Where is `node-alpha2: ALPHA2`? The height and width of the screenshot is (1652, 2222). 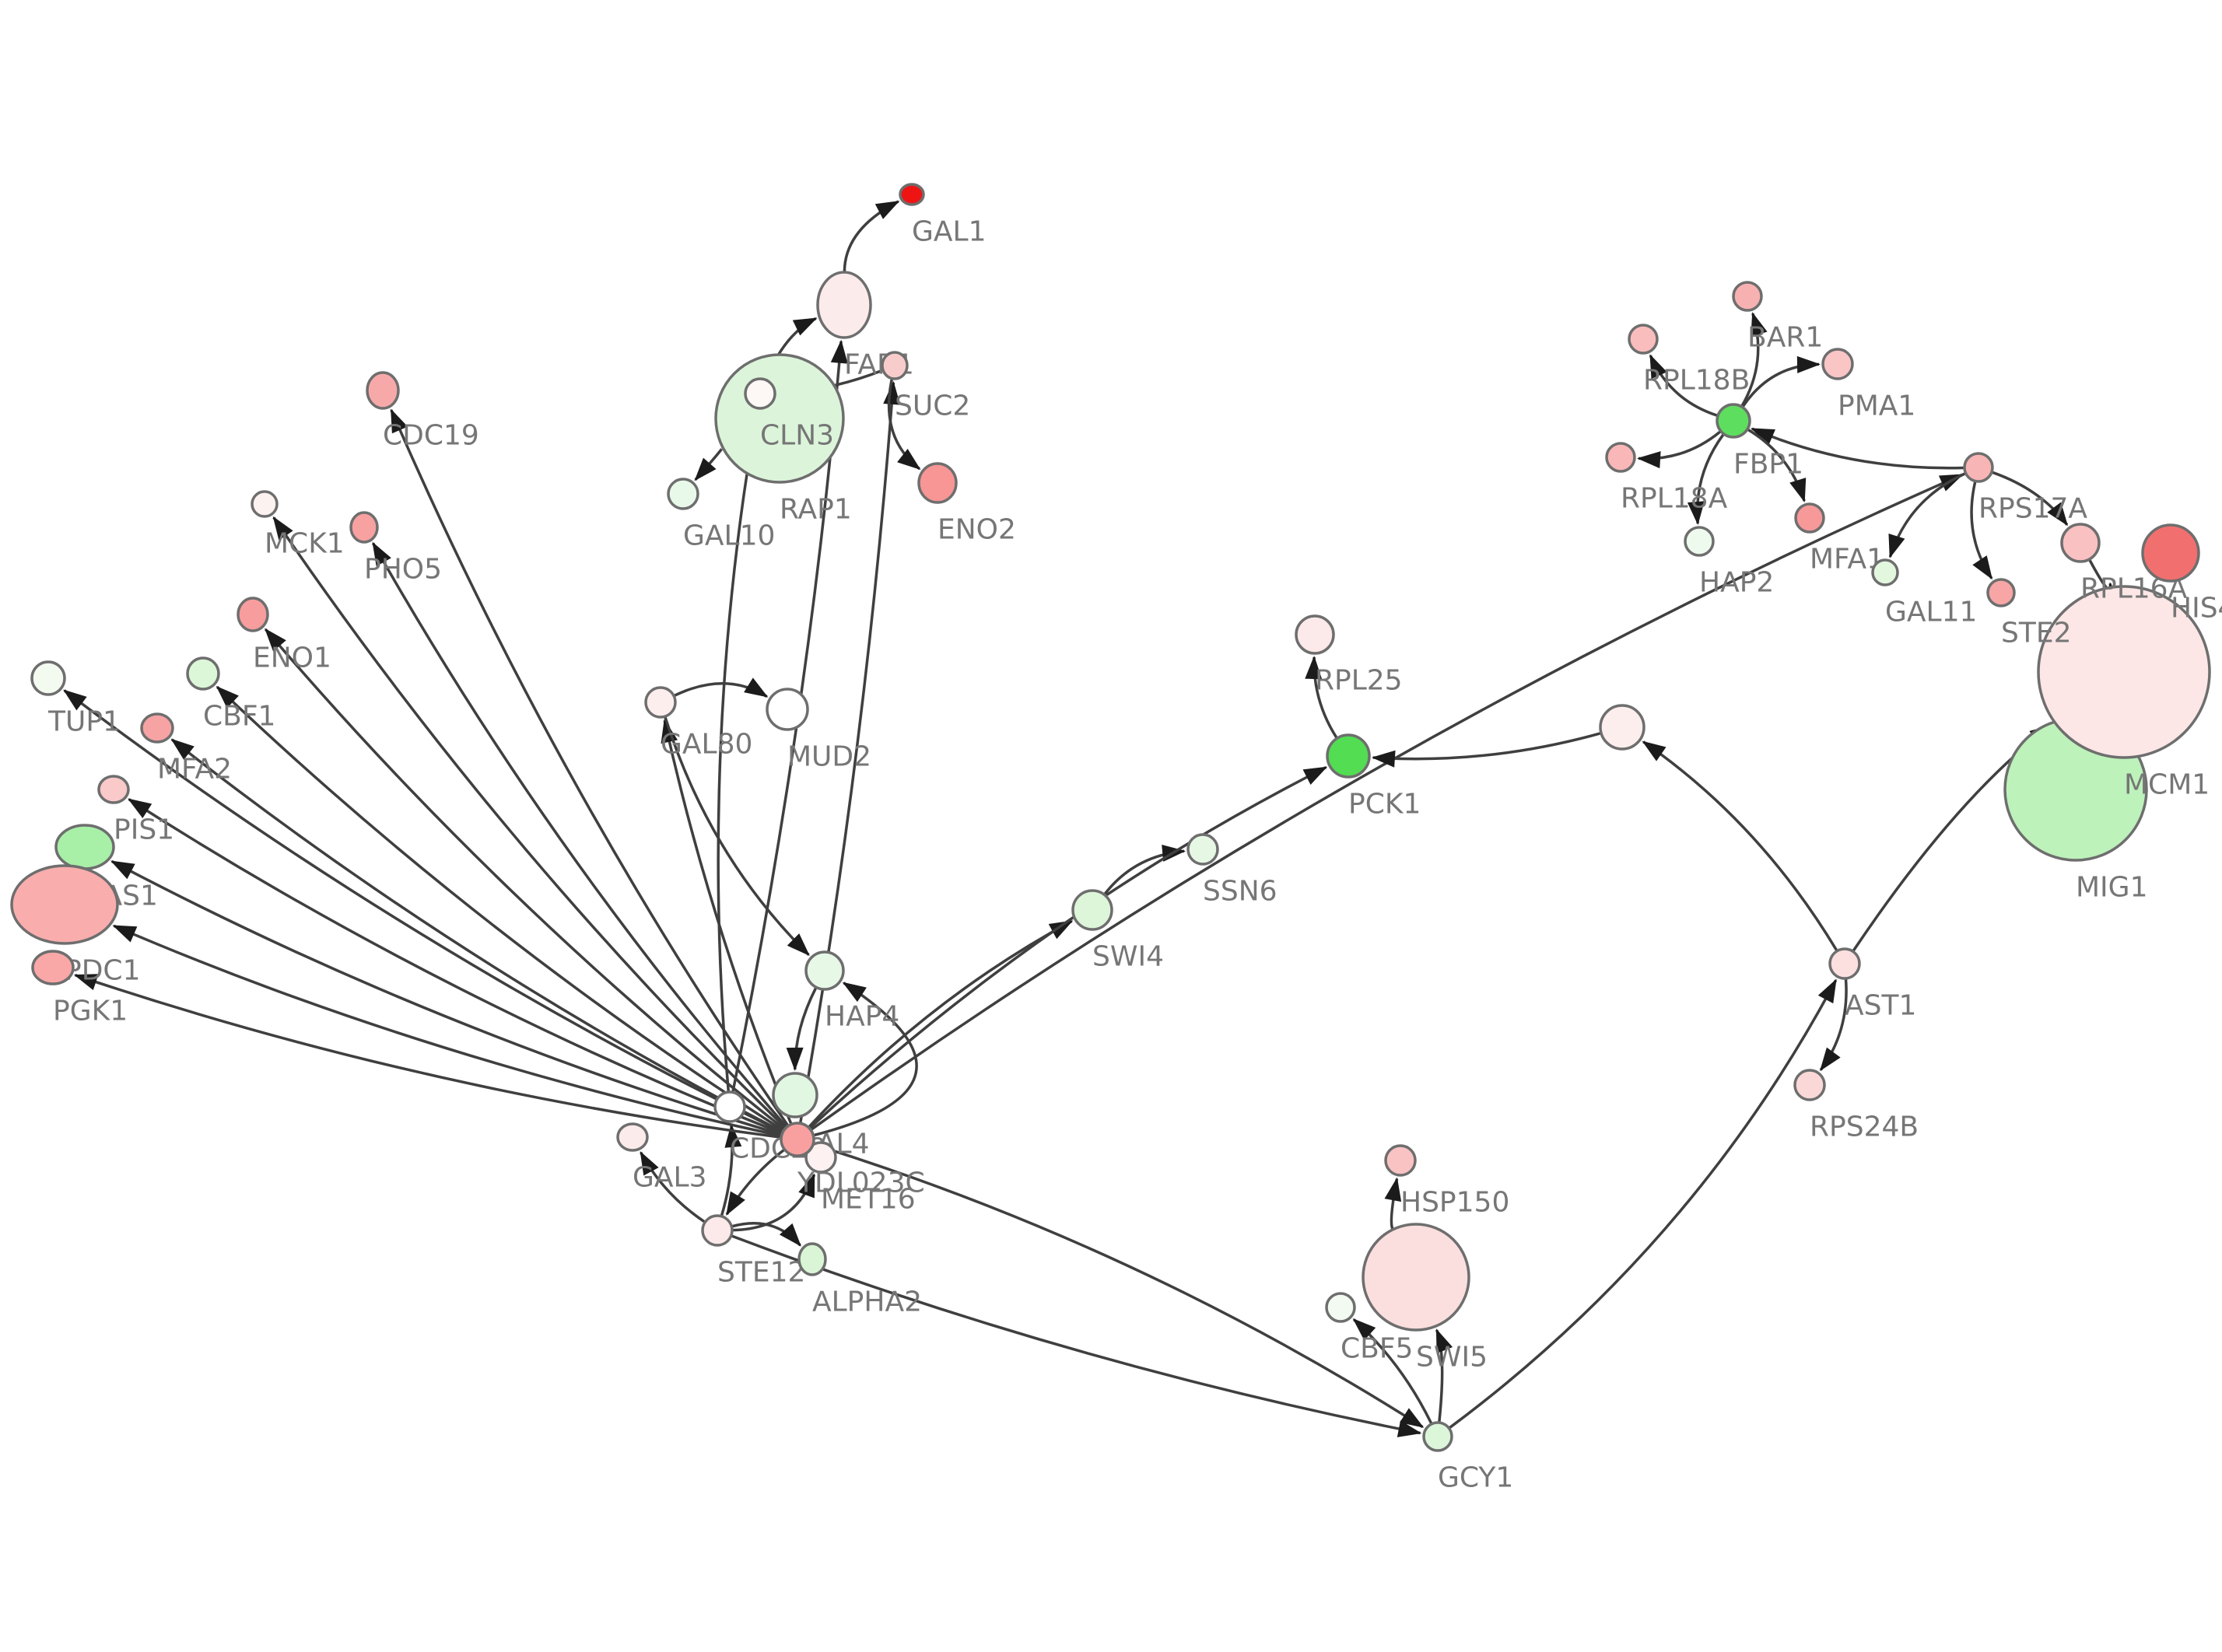
node-alpha2: ALPHA2 is located at coordinates (860, 1280).